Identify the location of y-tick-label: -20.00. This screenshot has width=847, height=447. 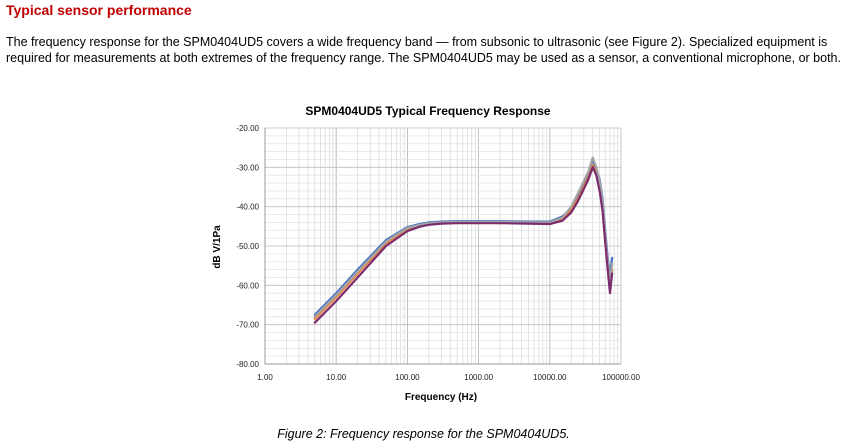
(247, 128).